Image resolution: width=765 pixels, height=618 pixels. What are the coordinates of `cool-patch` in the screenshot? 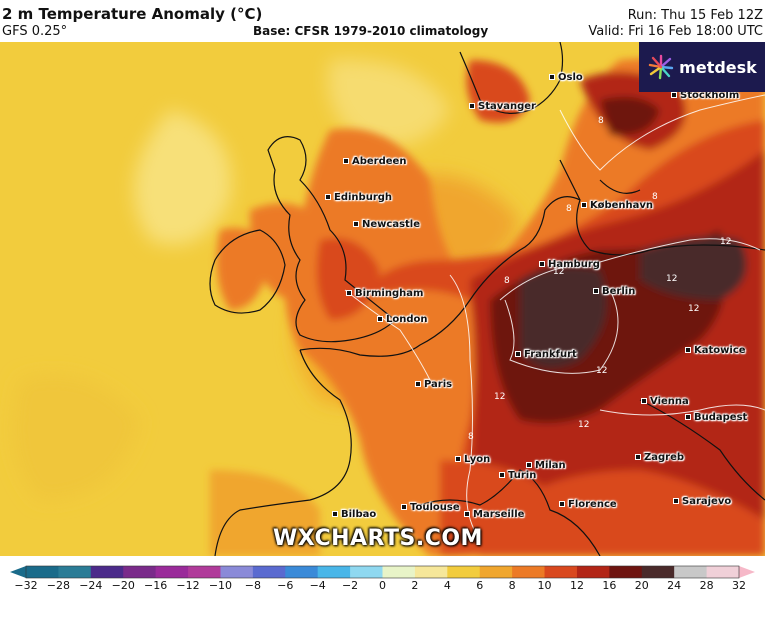 It's located at (183, 177).